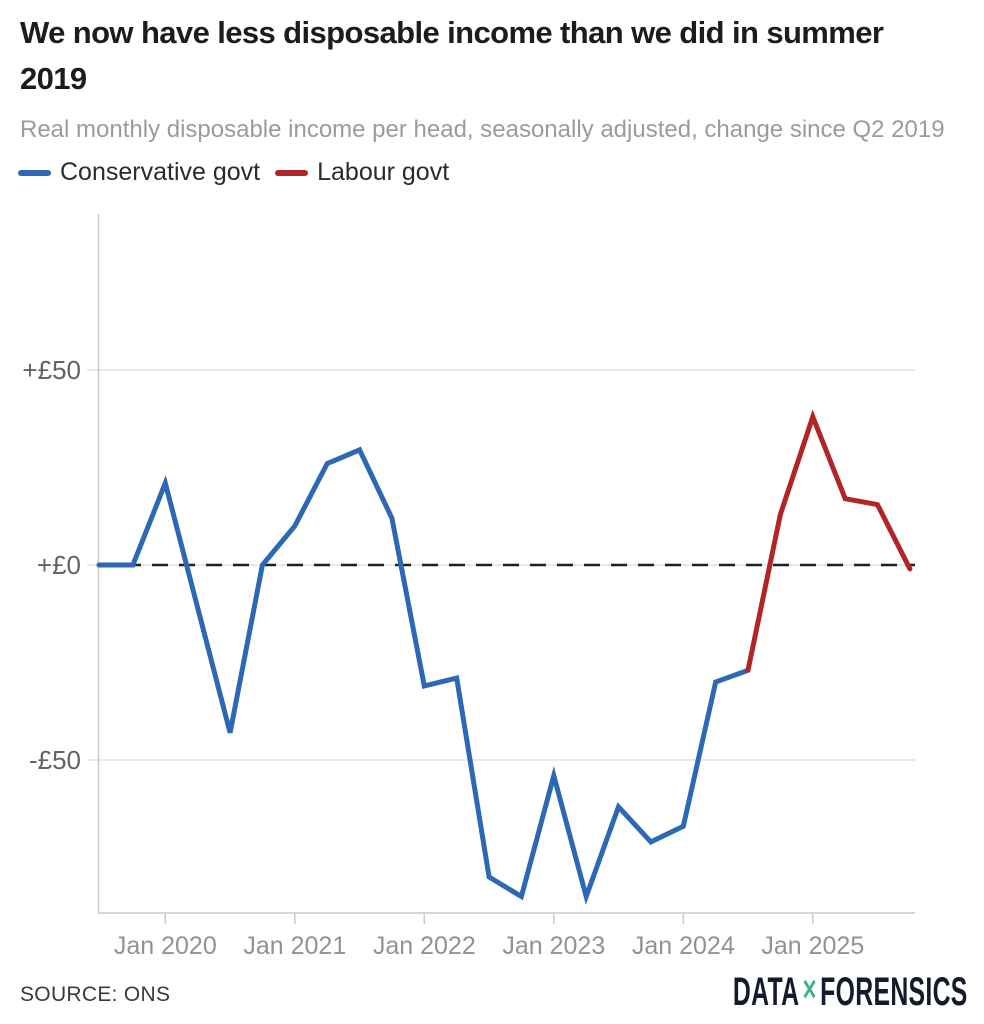 Image resolution: width=984 pixels, height=1024 pixels. I want to click on x-axis-tick-label: Jan 2021, so click(294, 946).